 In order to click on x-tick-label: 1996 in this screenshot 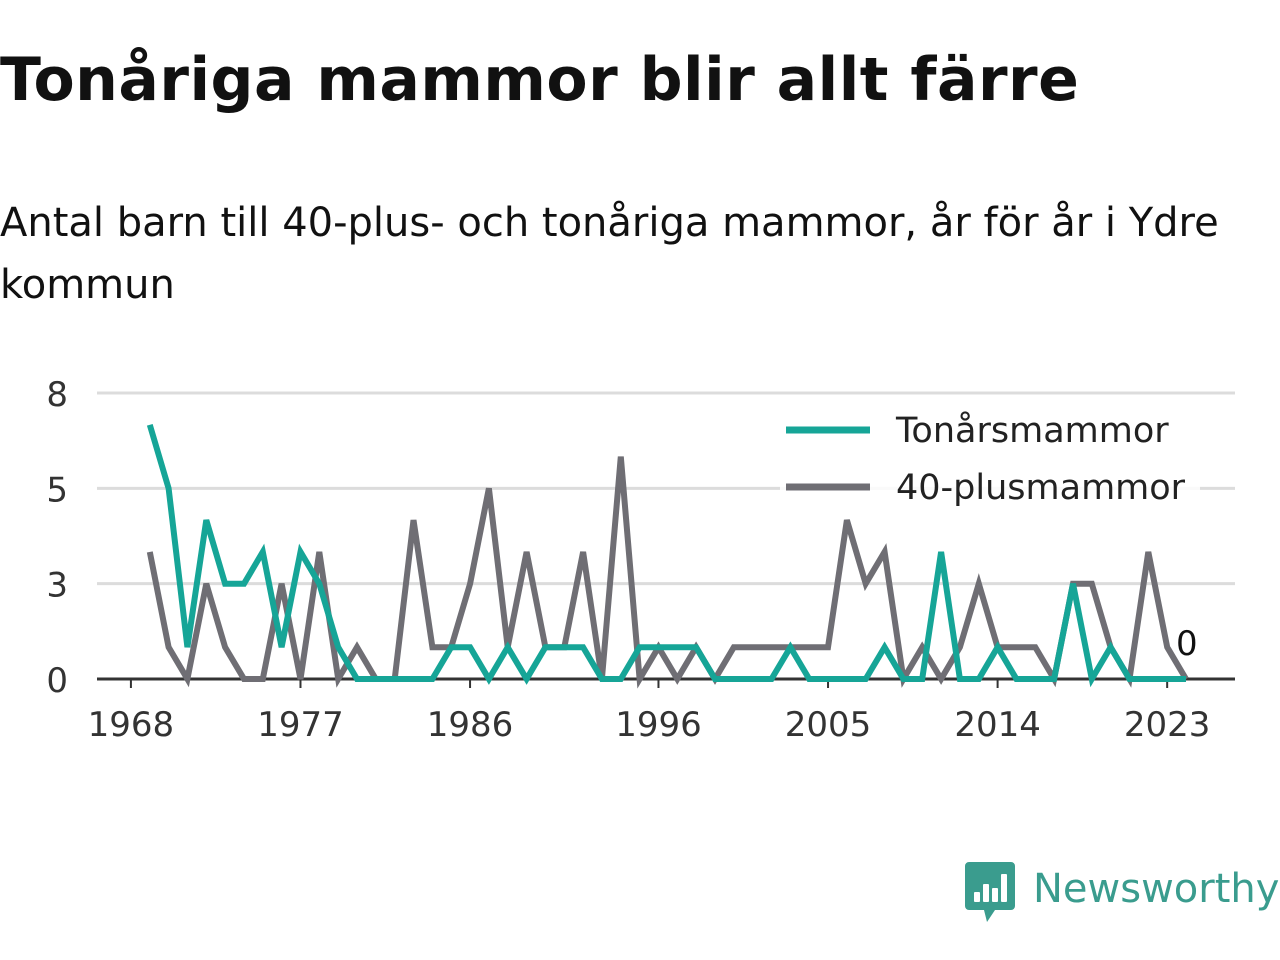, I will do `click(658, 725)`.